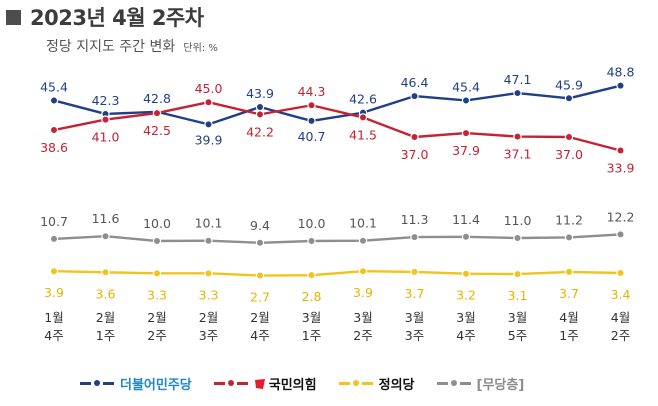 The width and height of the screenshot is (658, 406). What do you see at coordinates (260, 93) in the screenshot?
I see `data-label-democratic-4: 43.9` at bounding box center [260, 93].